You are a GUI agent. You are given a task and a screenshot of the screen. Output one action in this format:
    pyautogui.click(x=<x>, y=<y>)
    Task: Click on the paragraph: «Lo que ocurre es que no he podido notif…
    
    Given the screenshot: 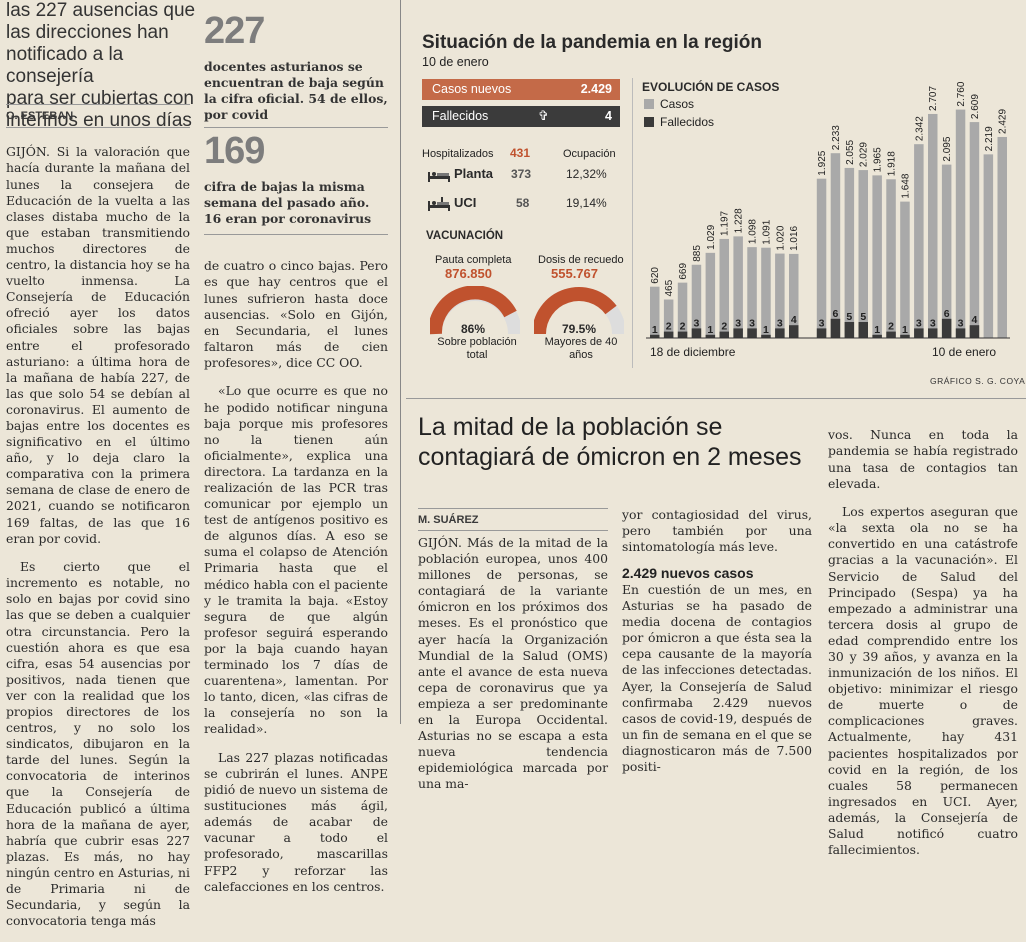 What is the action you would take?
    pyautogui.click(x=296, y=560)
    